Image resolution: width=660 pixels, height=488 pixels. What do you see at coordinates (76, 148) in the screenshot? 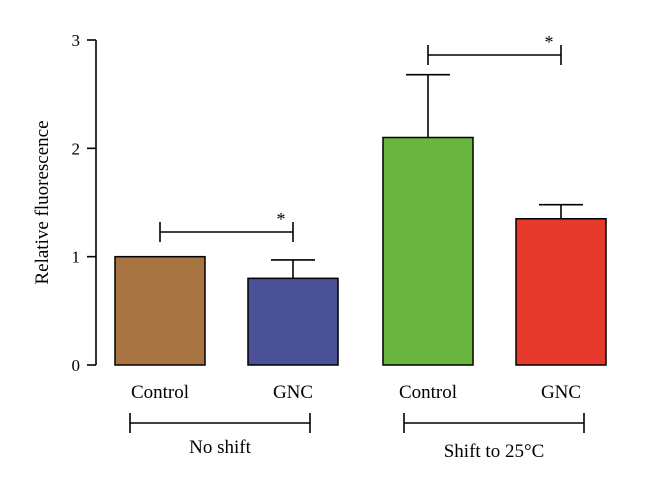
I see `y-tick-label: 2` at bounding box center [76, 148].